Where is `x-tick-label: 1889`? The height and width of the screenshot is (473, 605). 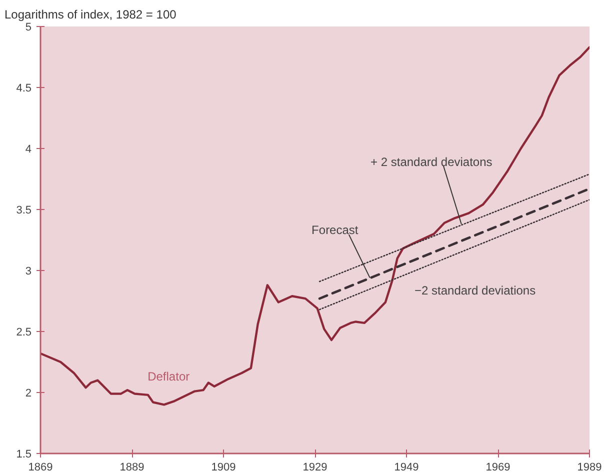
x-tick-label: 1889 is located at coordinates (132, 467).